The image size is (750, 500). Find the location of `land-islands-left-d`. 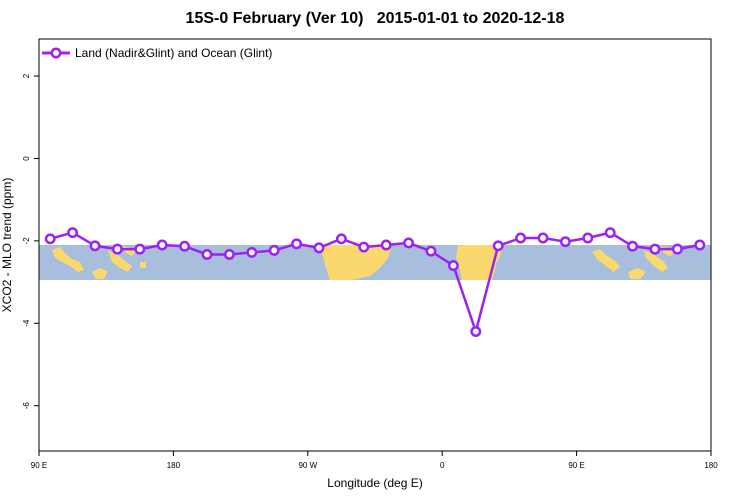

land-islands-left-d is located at coordinates (143, 265).